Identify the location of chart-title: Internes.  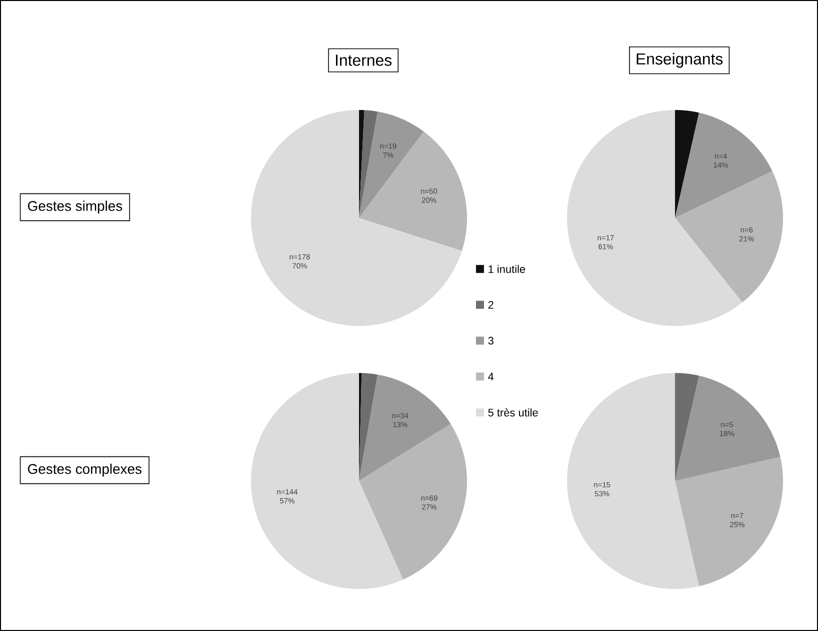
(364, 60).